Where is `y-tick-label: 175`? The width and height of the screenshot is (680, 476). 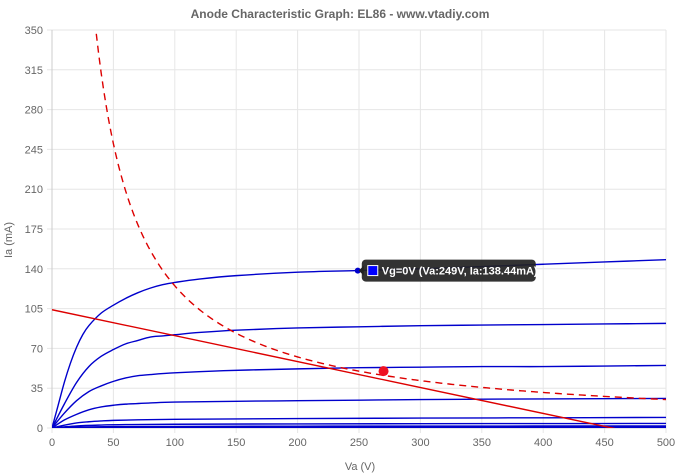
y-tick-label: 175 is located at coordinates (34, 230).